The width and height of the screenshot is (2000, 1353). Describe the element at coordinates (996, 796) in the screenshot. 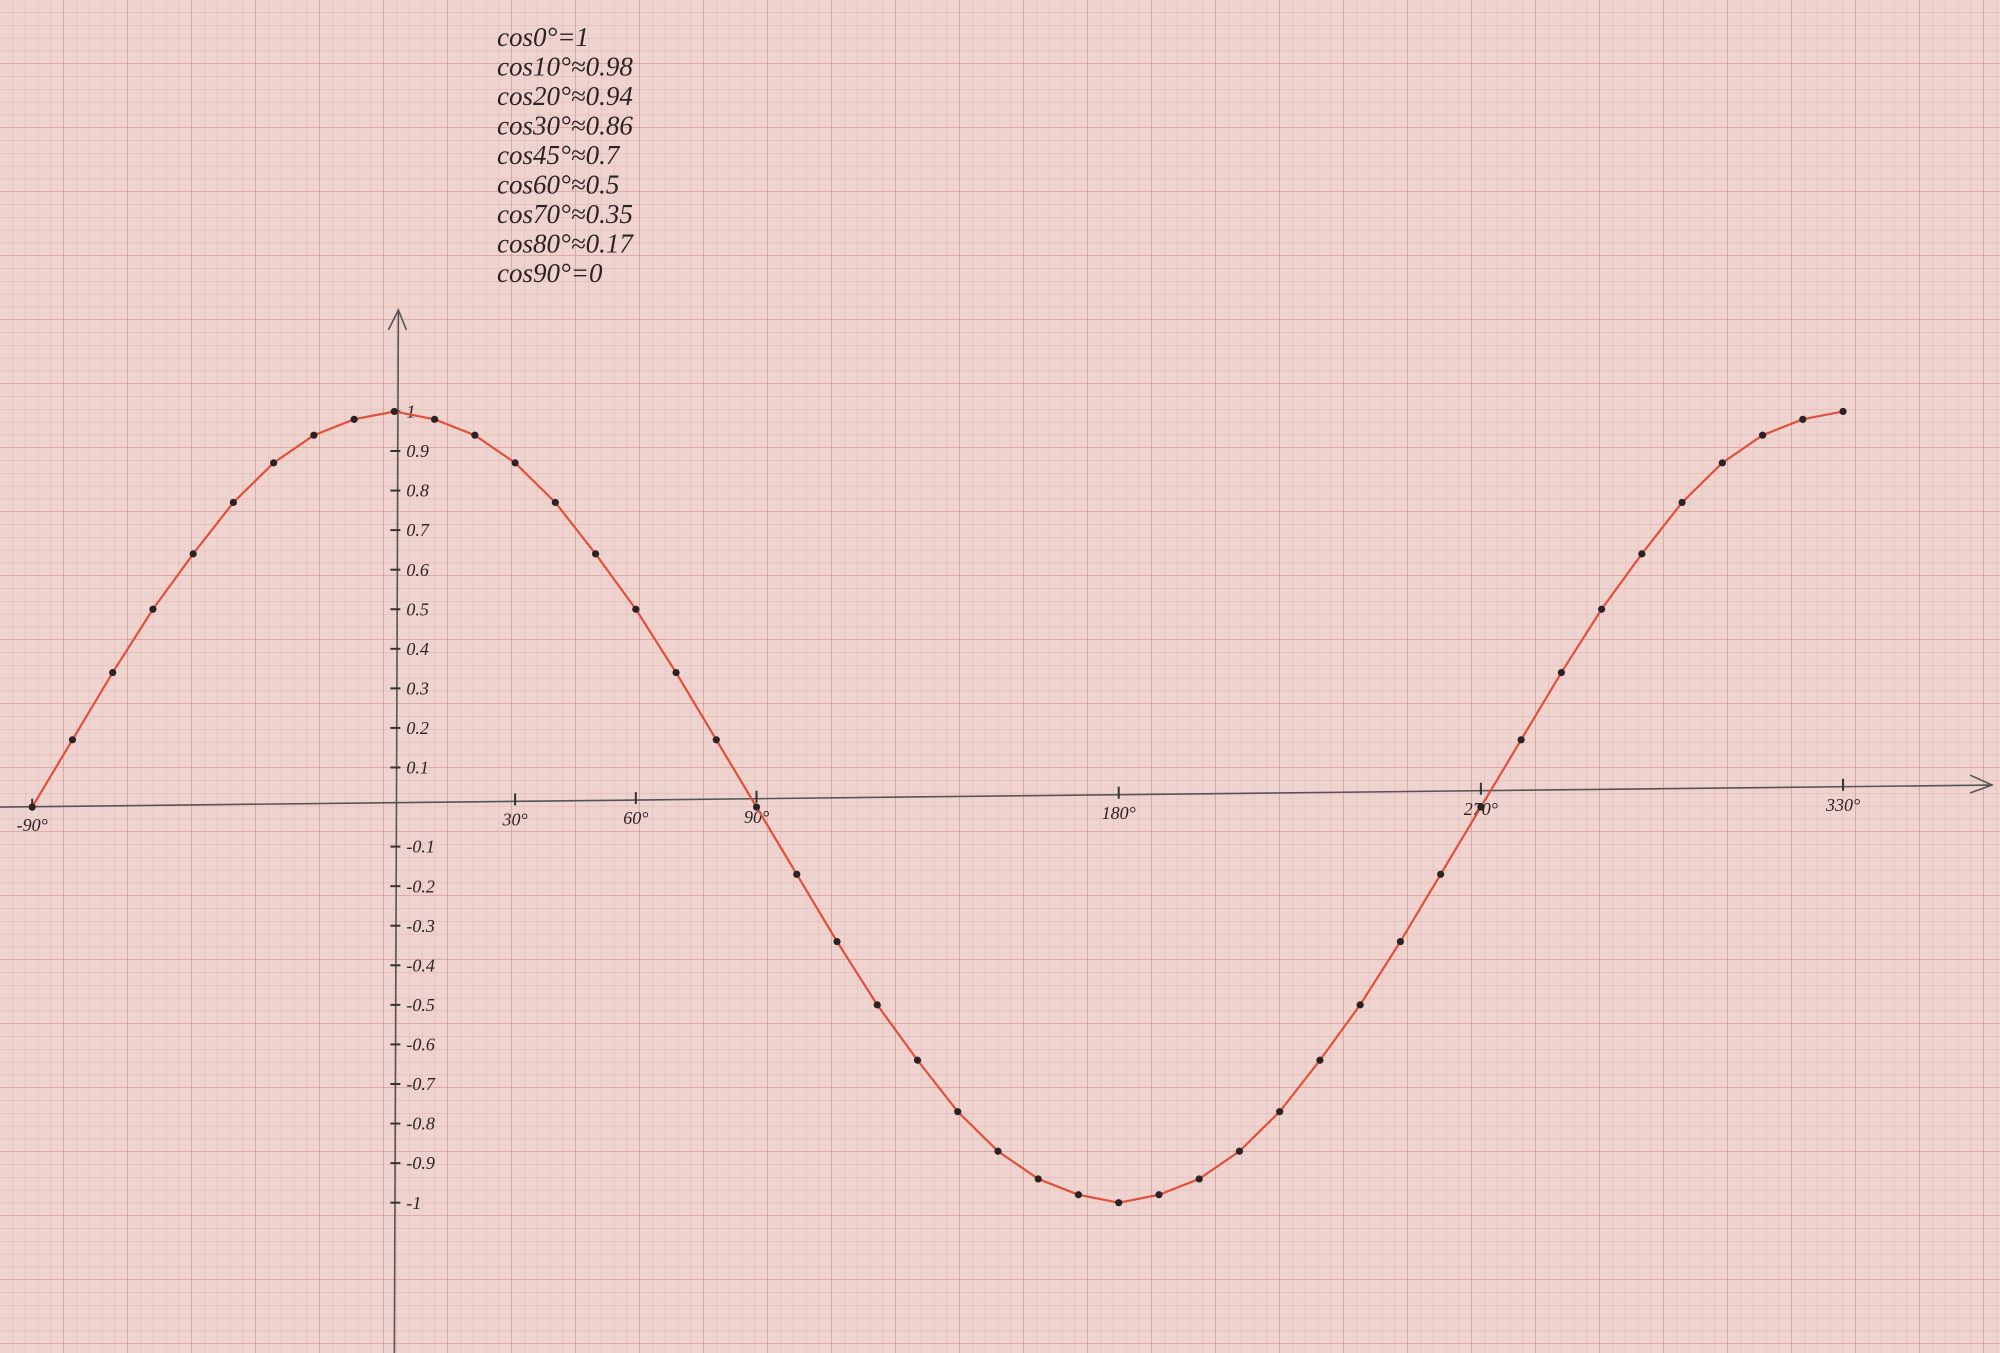

I see `x-axis` at that location.